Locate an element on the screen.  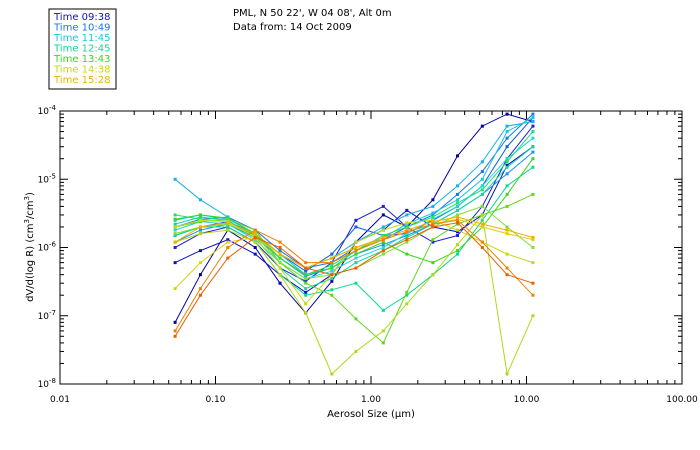
legend-entry: Time 10:49 is located at coordinates (81, 28).